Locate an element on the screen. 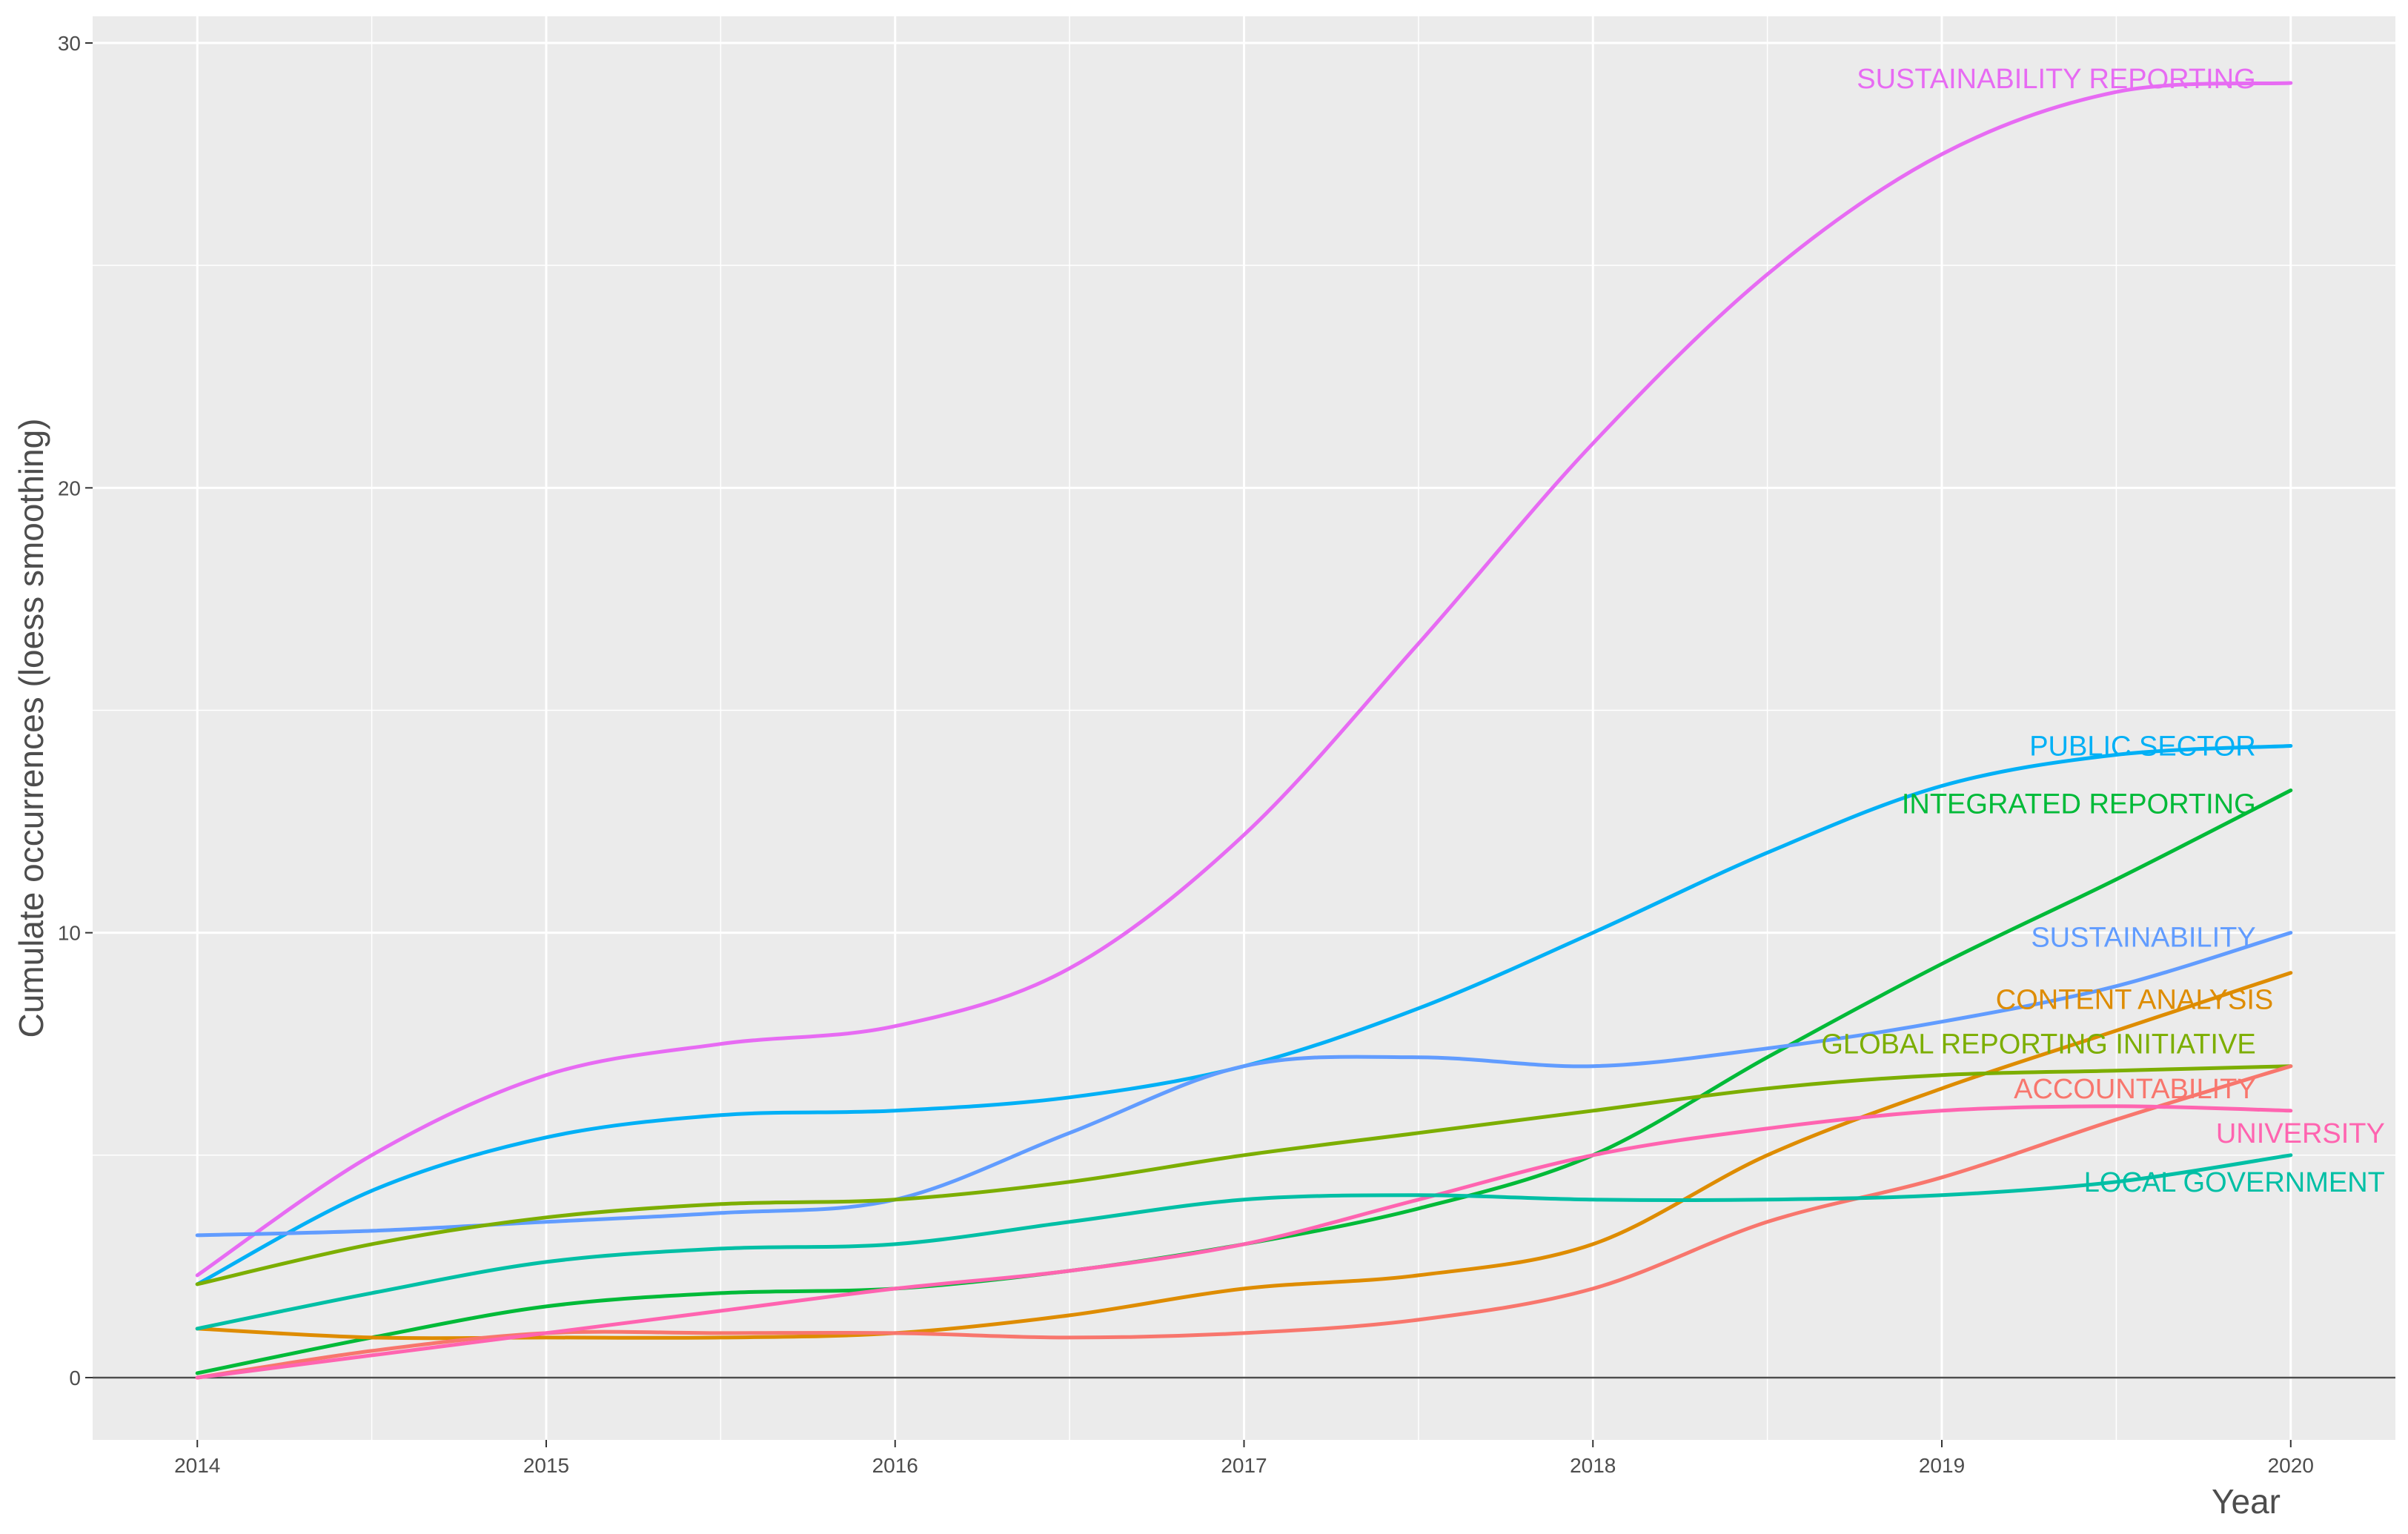 Image resolution: width=2408 pixels, height=1534 pixels. series-label-local-government: LOCAL GOVERNMENT is located at coordinates (2234, 1182).